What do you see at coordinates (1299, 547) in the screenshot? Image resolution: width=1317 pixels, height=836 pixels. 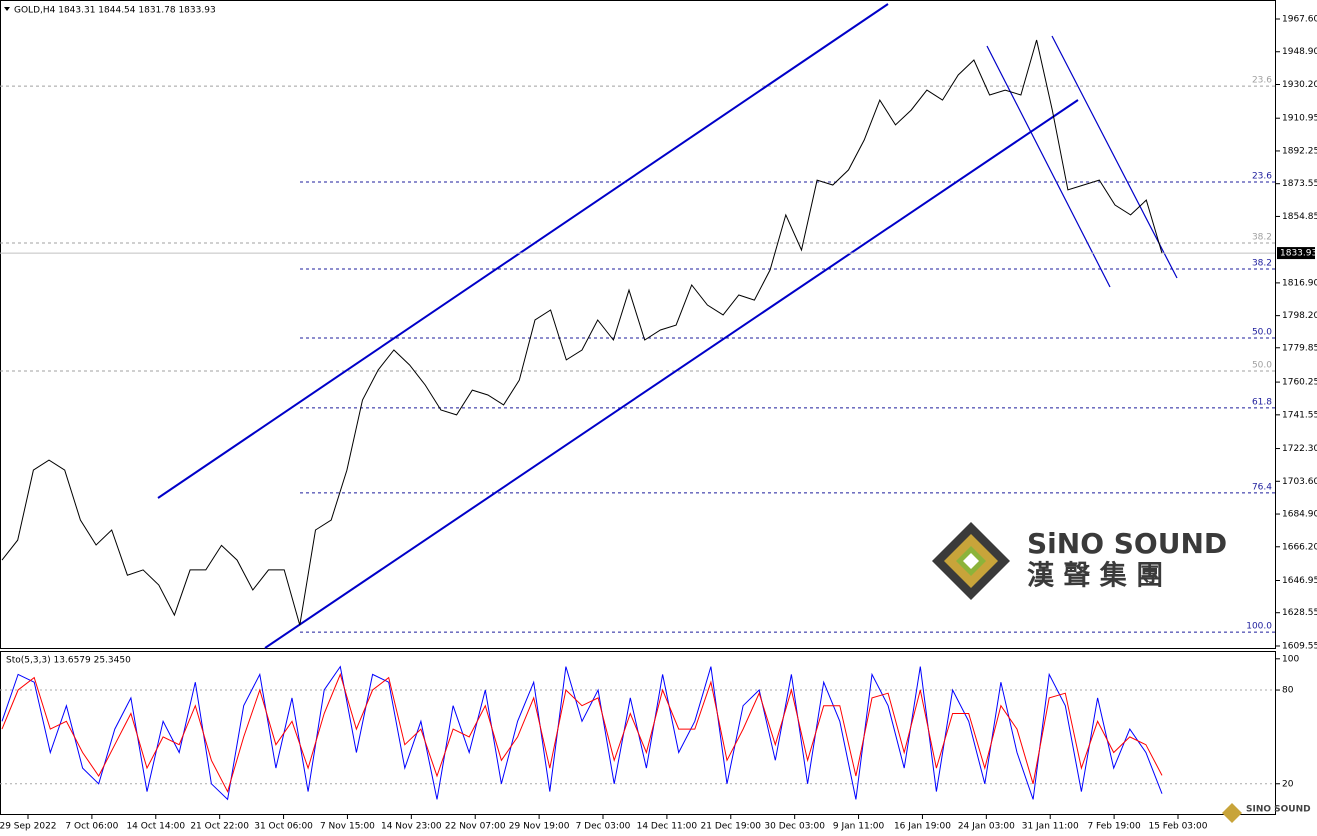 I see `y-tick-label: 1666.20` at bounding box center [1299, 547].